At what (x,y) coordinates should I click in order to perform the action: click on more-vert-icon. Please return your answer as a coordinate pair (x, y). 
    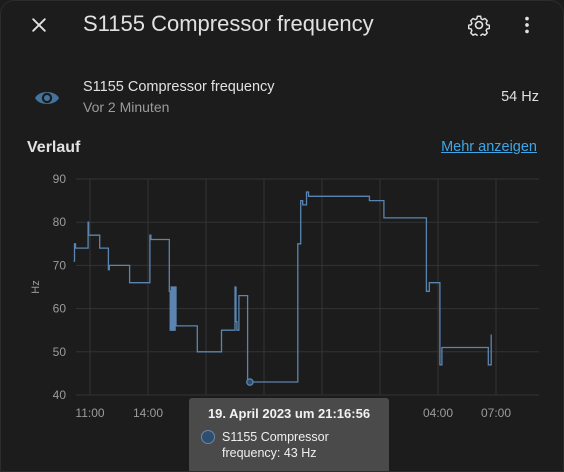
    Looking at the image, I should click on (527, 25).